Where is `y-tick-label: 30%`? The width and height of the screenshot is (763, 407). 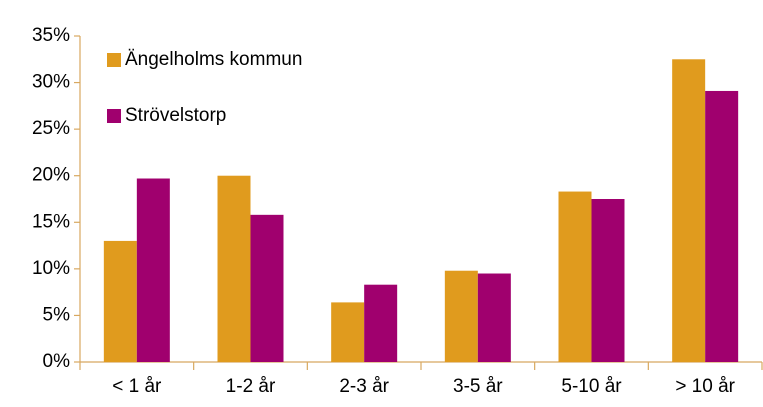 y-tick-label: 30% is located at coordinates (51, 82).